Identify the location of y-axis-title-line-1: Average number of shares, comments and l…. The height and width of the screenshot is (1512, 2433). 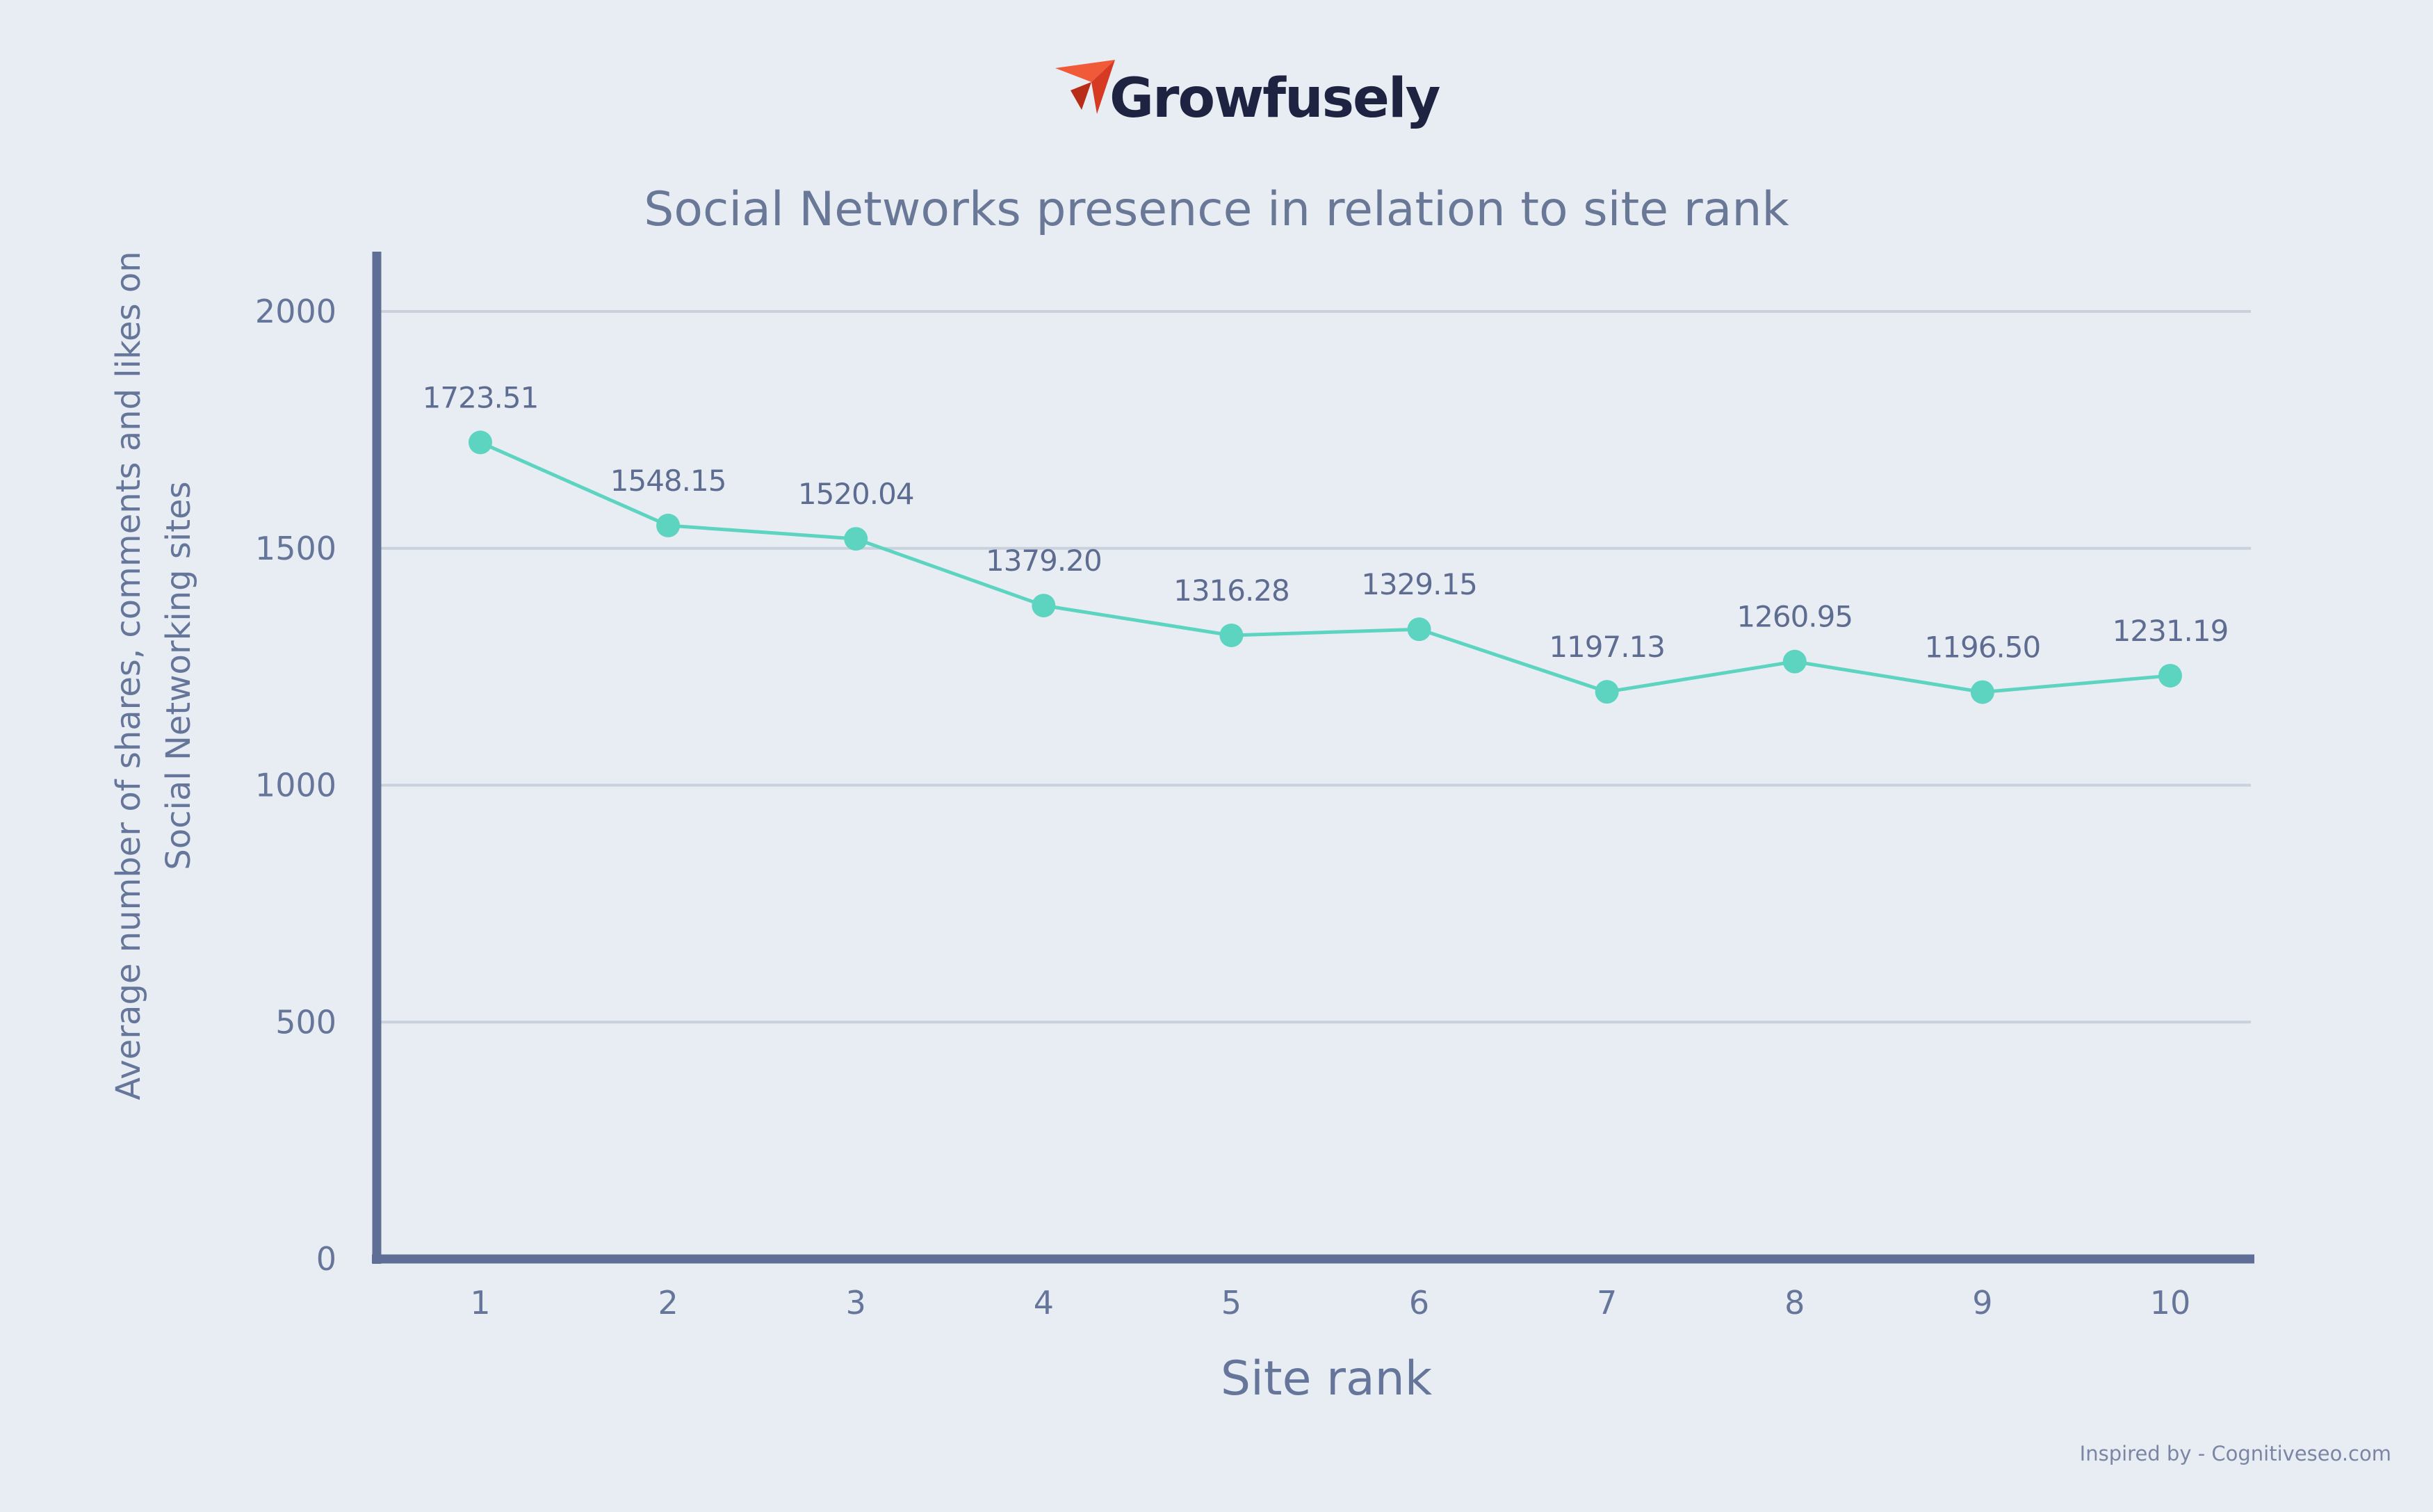
(128, 675).